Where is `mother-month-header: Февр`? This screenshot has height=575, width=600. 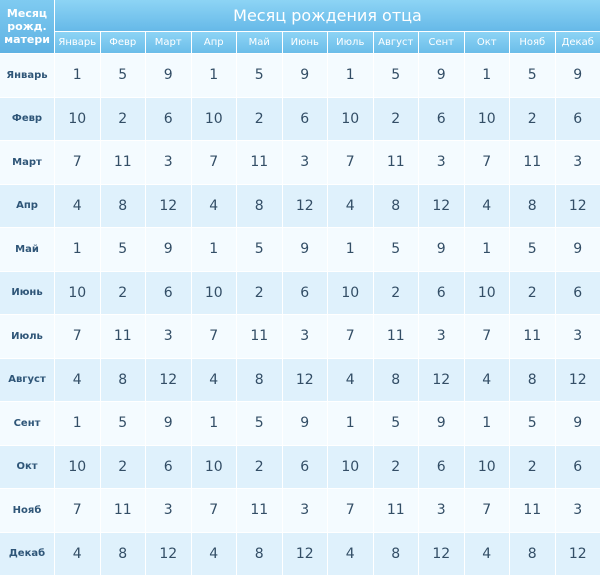
mother-month-header: Февр is located at coordinates (27, 118).